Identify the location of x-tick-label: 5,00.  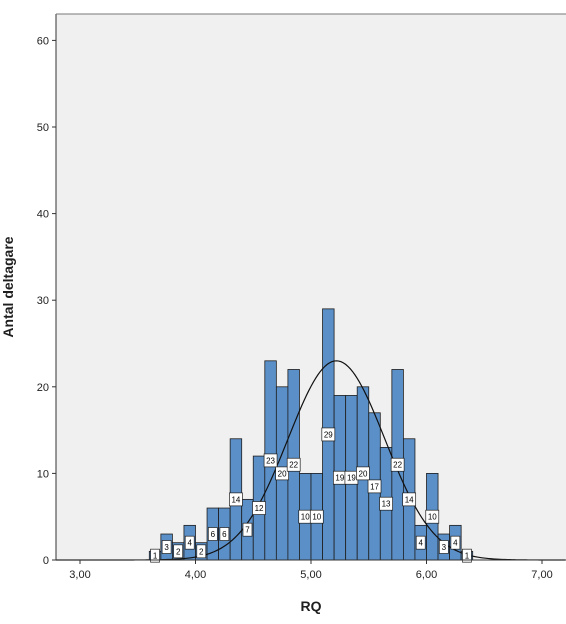
(310, 575).